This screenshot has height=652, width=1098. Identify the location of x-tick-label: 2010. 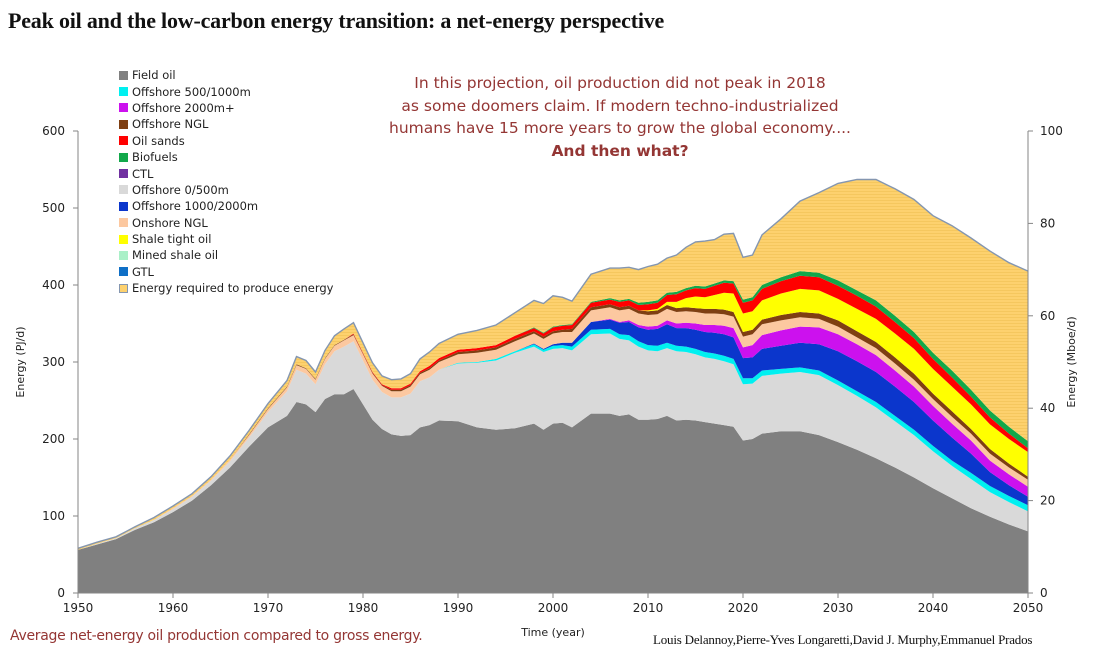
(648, 608).